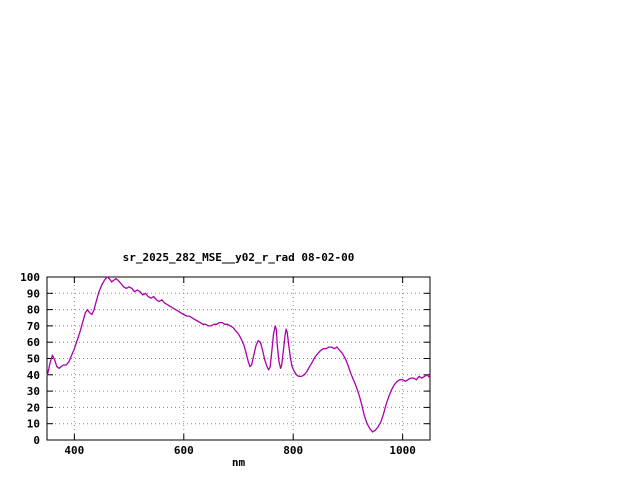 The height and width of the screenshot is (480, 640). I want to click on y-tick-label: 100, so click(30, 277).